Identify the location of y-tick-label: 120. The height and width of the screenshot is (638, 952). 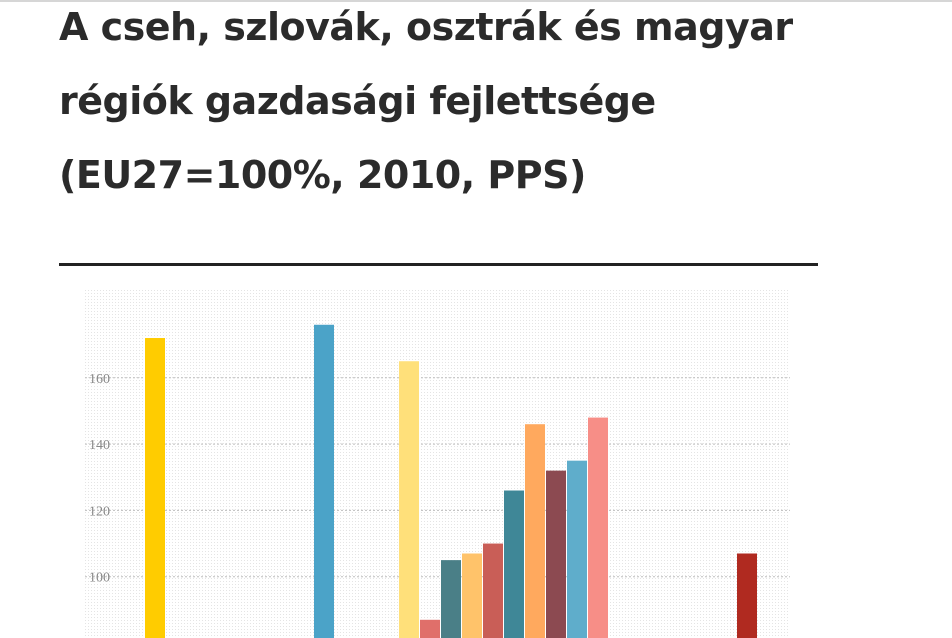
(99, 511).